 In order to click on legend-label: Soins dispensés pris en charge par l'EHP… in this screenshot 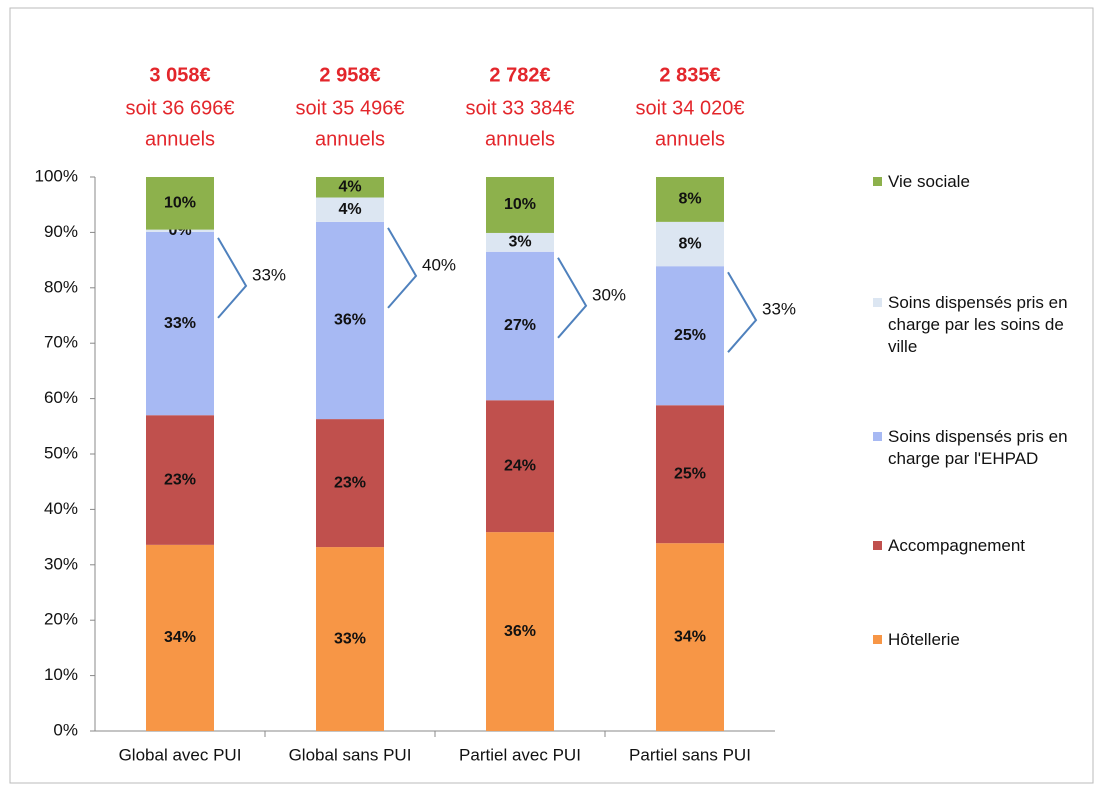, I will do `click(978, 447)`.